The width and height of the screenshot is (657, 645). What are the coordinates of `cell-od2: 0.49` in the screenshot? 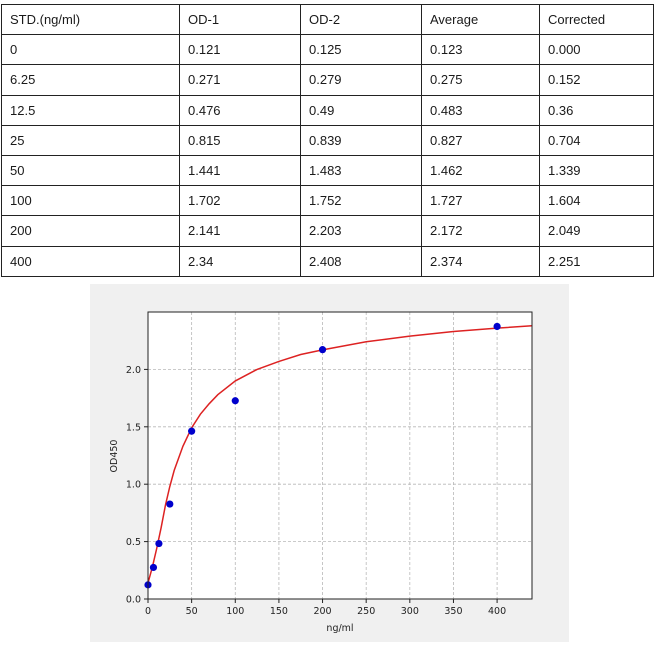 It's located at (361, 110).